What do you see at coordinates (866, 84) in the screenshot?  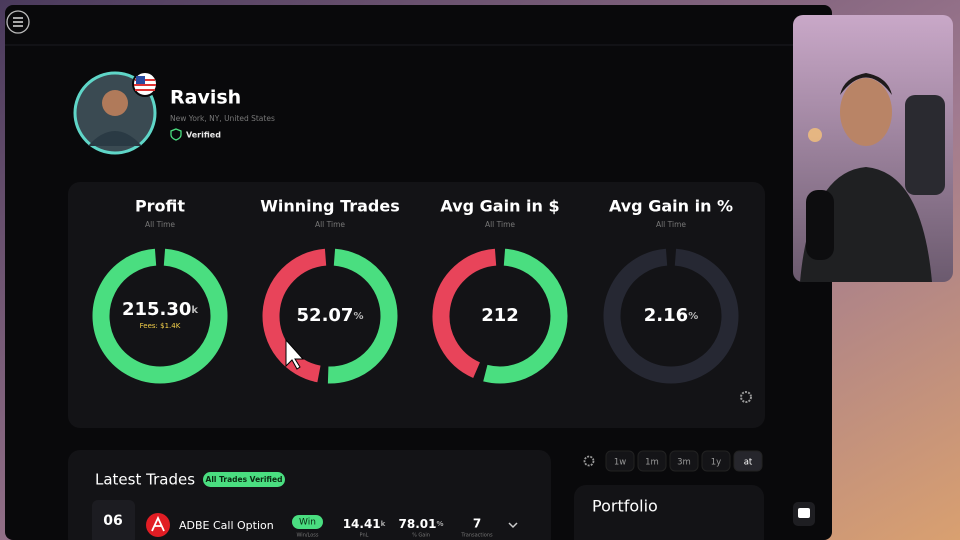 I see `webcam-hair` at bounding box center [866, 84].